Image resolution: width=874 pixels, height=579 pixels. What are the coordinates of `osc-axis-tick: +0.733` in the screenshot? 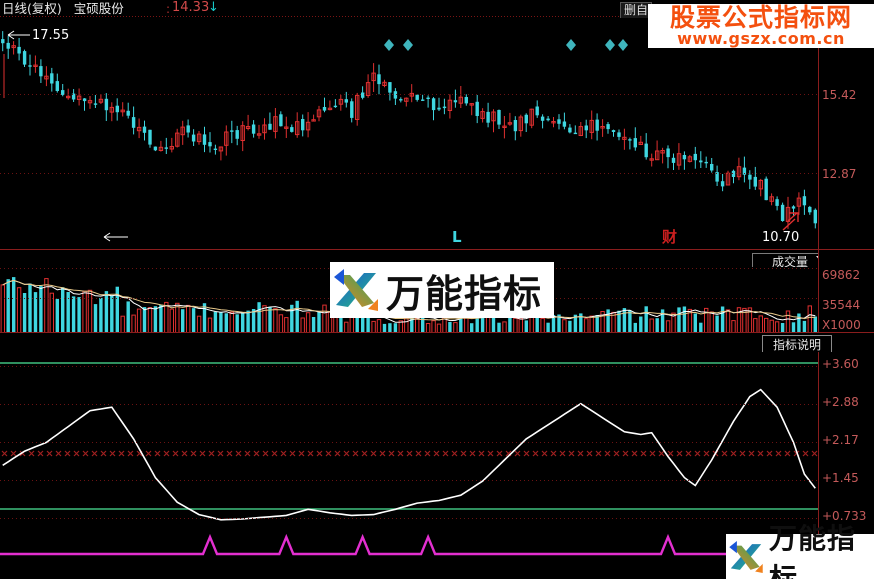 It's located at (844, 516).